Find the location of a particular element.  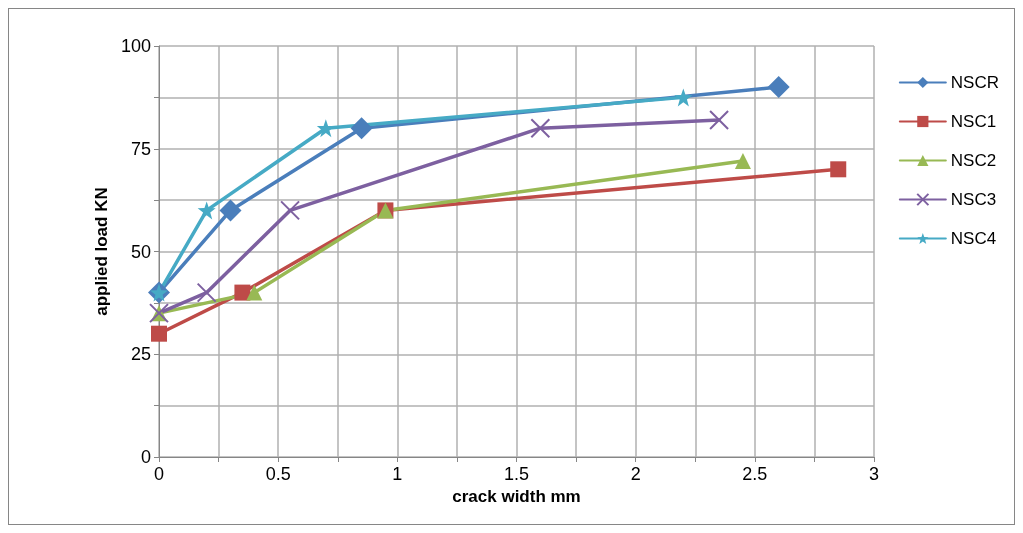

y-tick-label: 100 is located at coordinates (135, 46).